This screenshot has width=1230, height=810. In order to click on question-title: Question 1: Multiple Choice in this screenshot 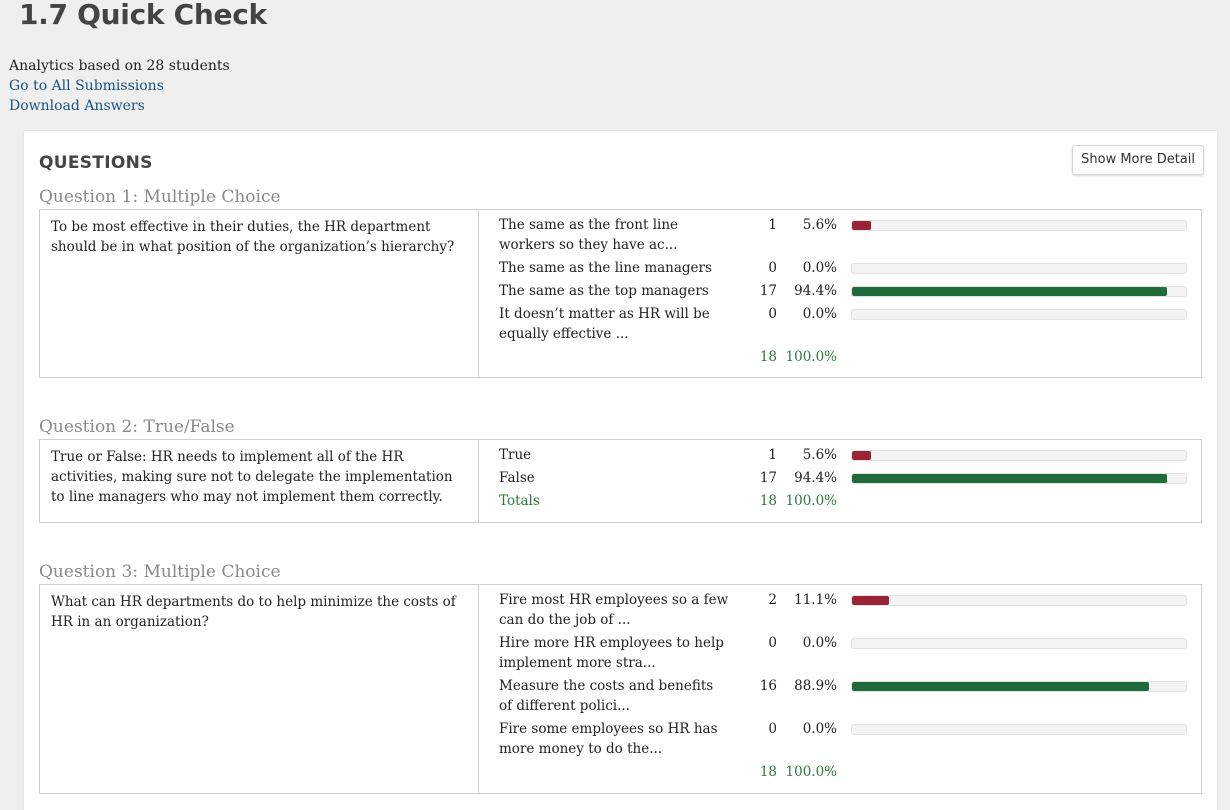, I will do `click(160, 197)`.